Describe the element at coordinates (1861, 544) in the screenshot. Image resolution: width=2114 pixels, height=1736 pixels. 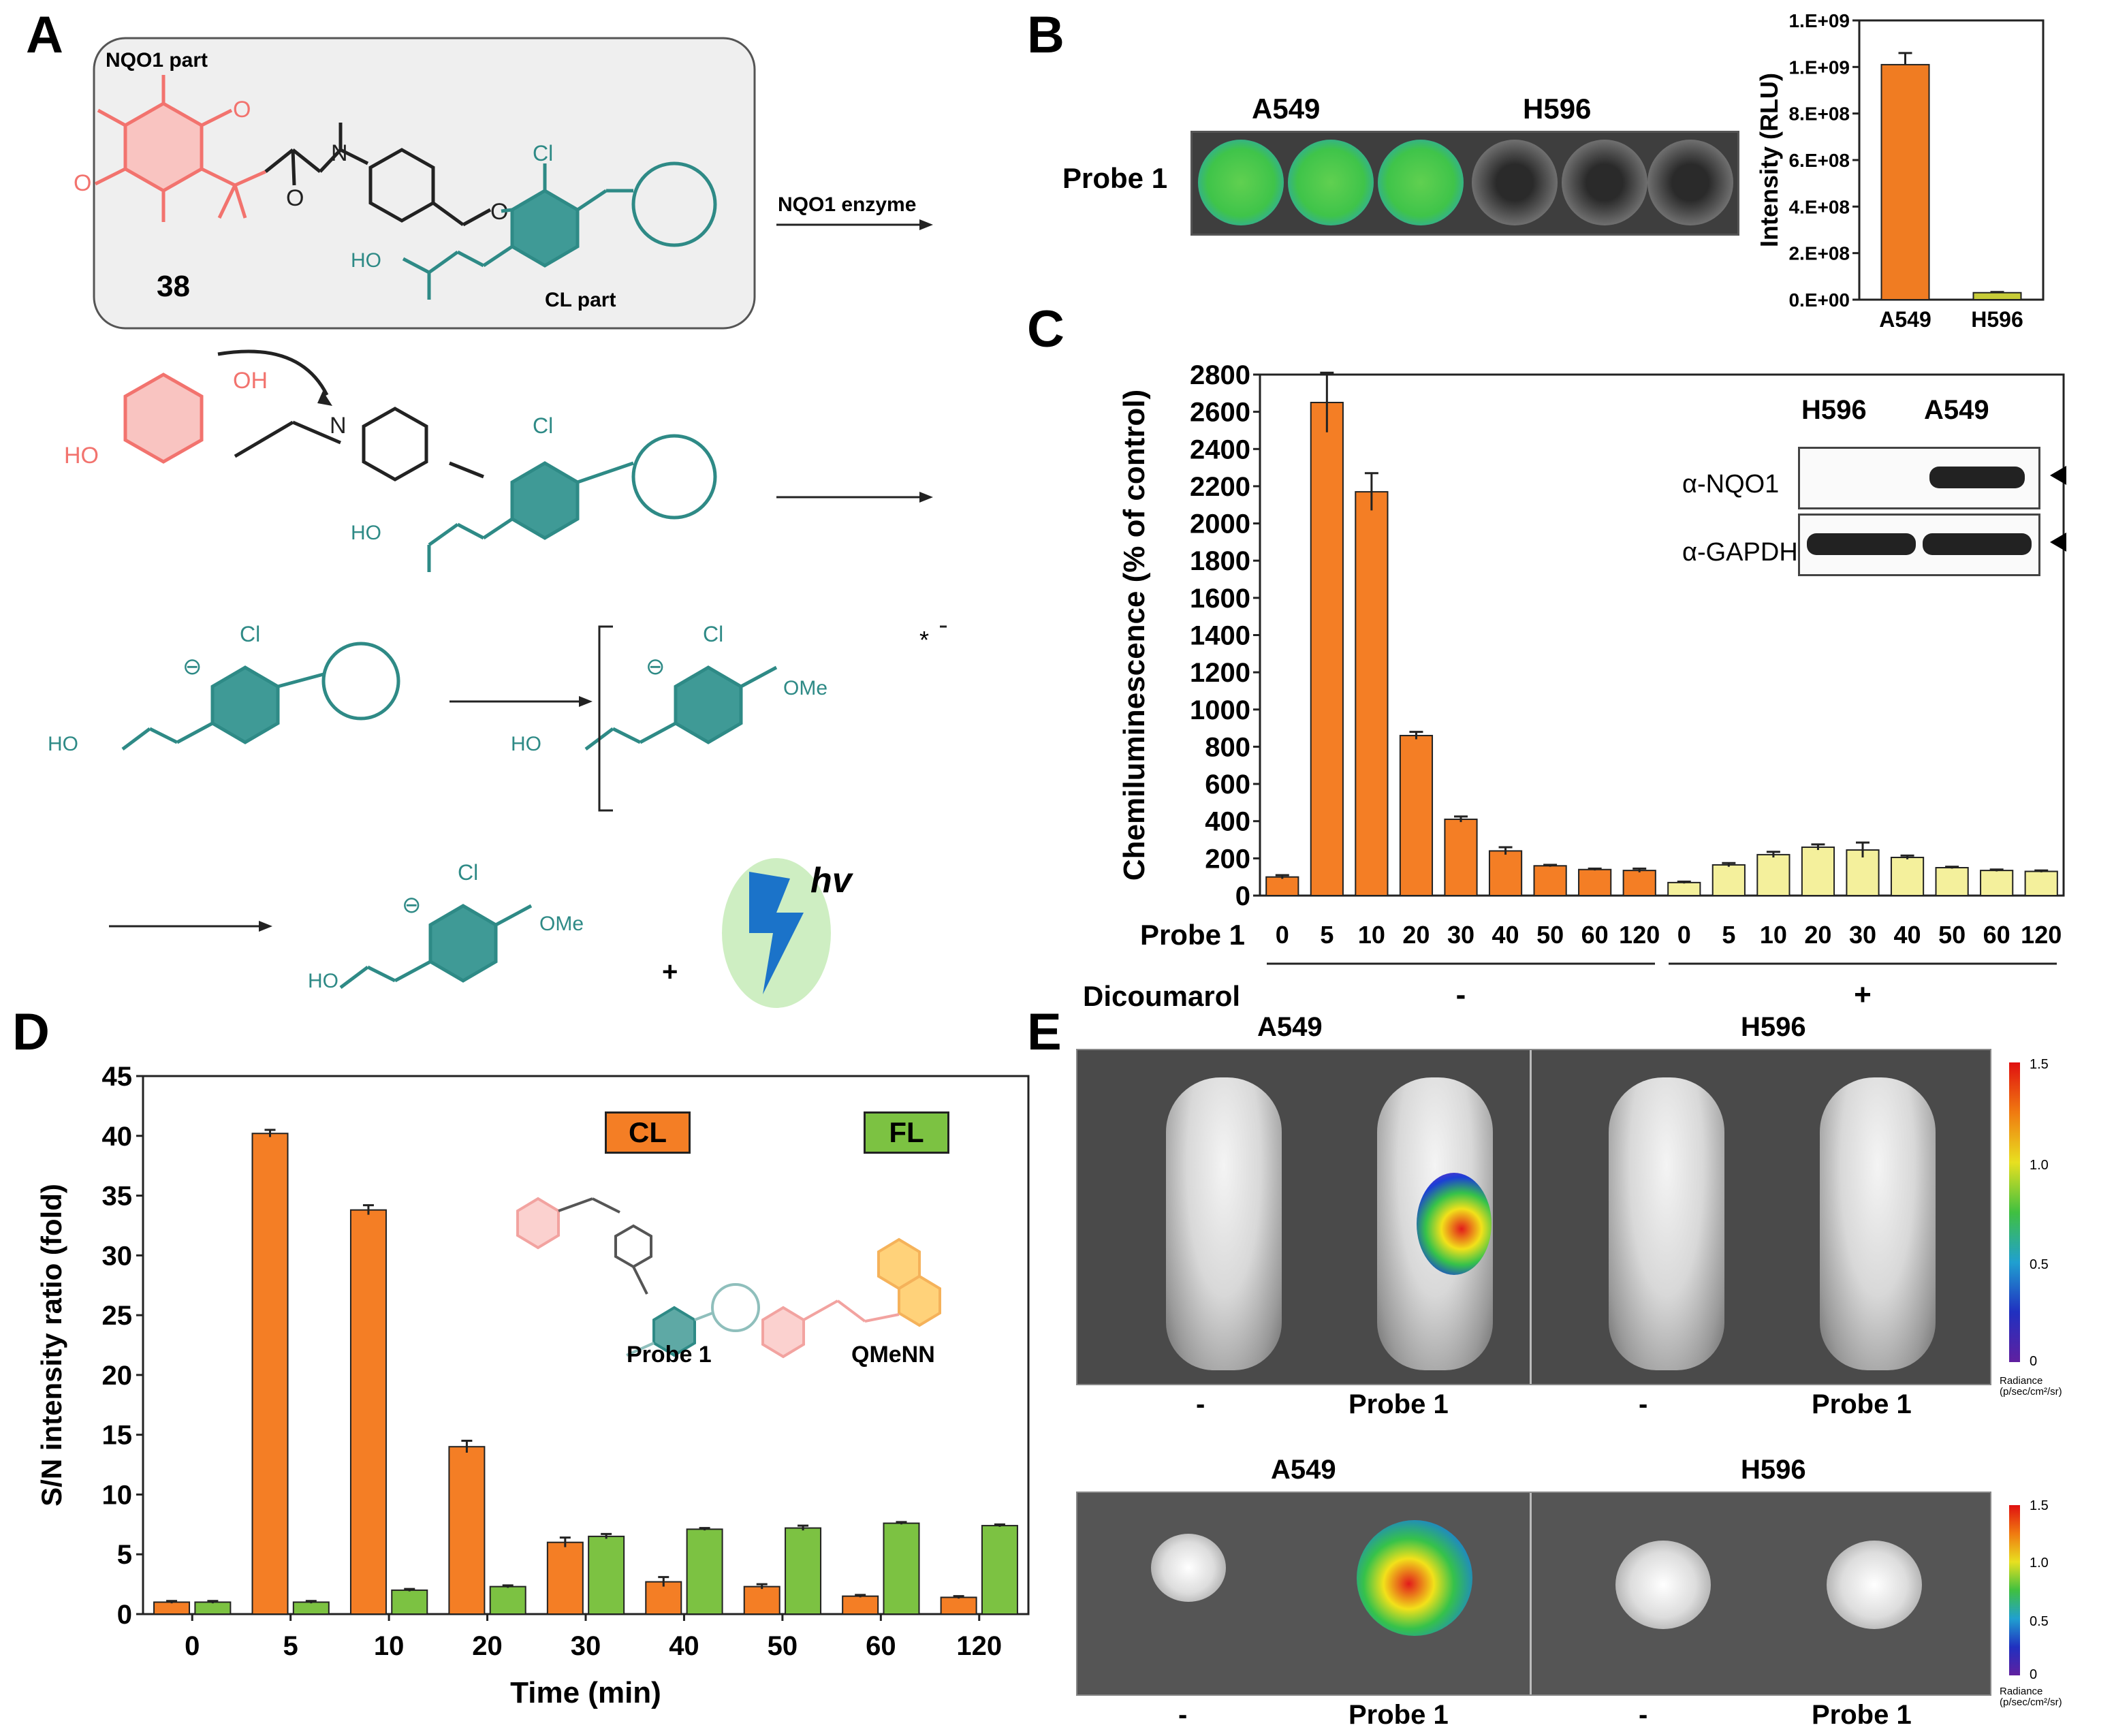
I see `blot-band-gapdh-h596` at that location.